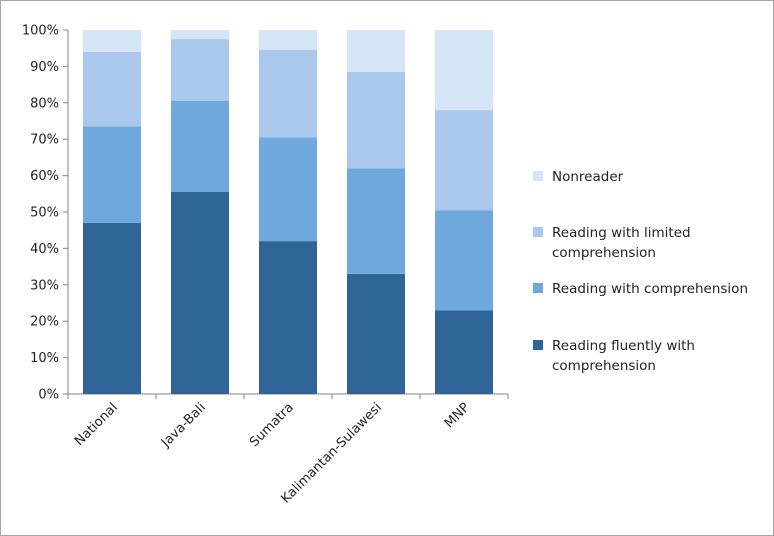 The image size is (774, 536). I want to click on bar-segment-1-sumatra, so click(288, 317).